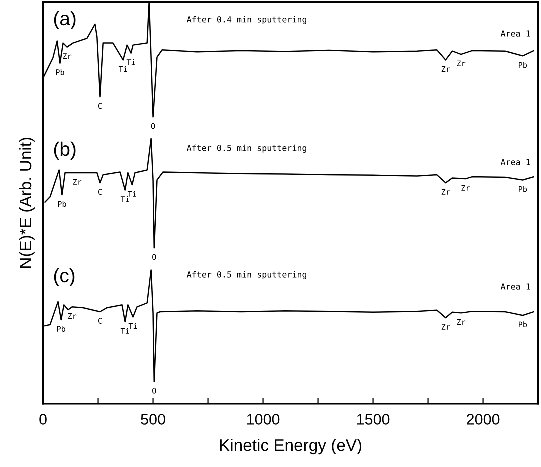 The width and height of the screenshot is (541, 467). Describe the element at coordinates (483, 419) in the screenshot. I see `x-tick-label: 2000` at that location.